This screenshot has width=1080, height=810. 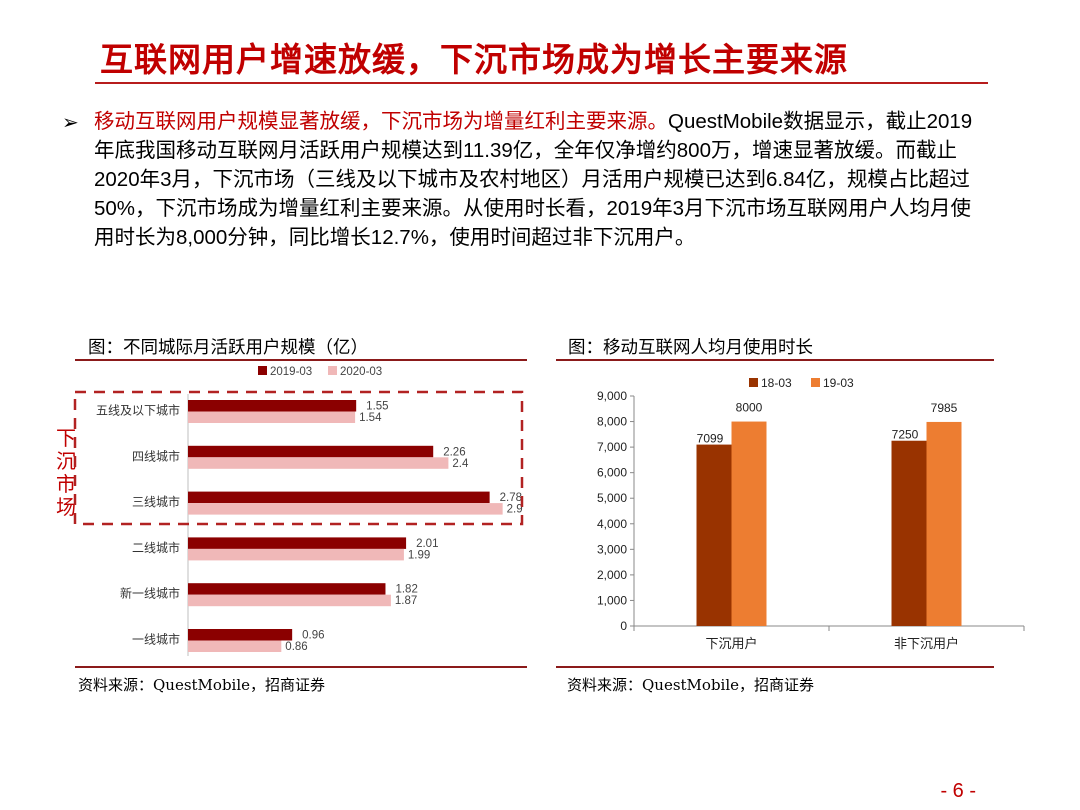 What do you see at coordinates (691, 685) in the screenshot?
I see `right-chart-source: 资料来源：QuestMobile，招商证券` at bounding box center [691, 685].